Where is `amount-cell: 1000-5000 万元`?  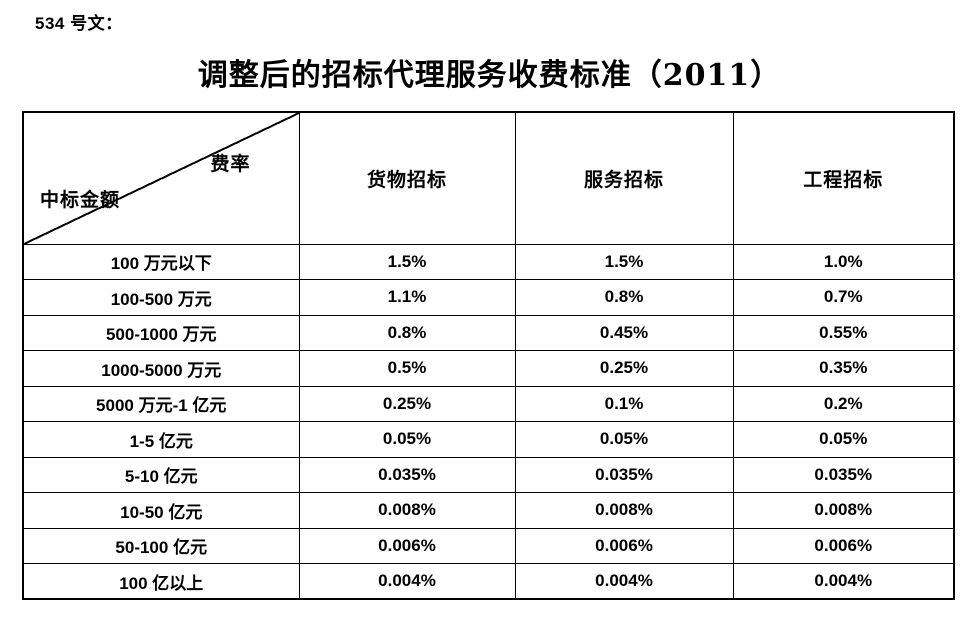
amount-cell: 1000-5000 万元 is located at coordinates (161, 368).